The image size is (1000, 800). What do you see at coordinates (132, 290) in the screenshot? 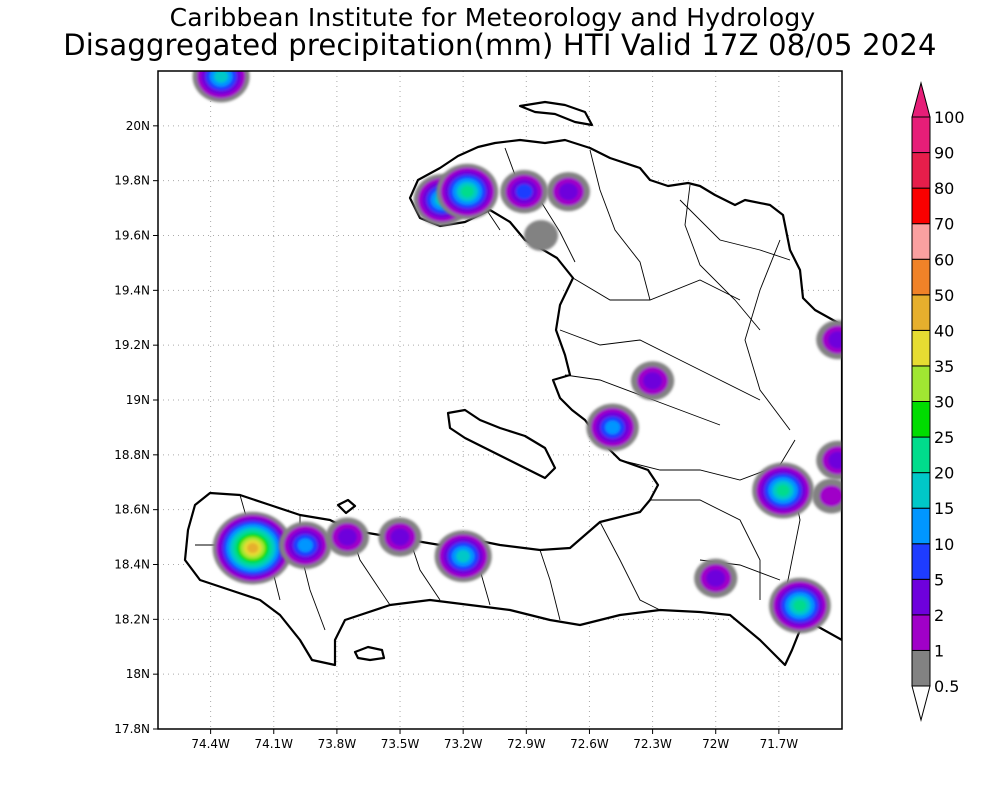
I see `lat-tick-label: 19.4N` at bounding box center [132, 290].